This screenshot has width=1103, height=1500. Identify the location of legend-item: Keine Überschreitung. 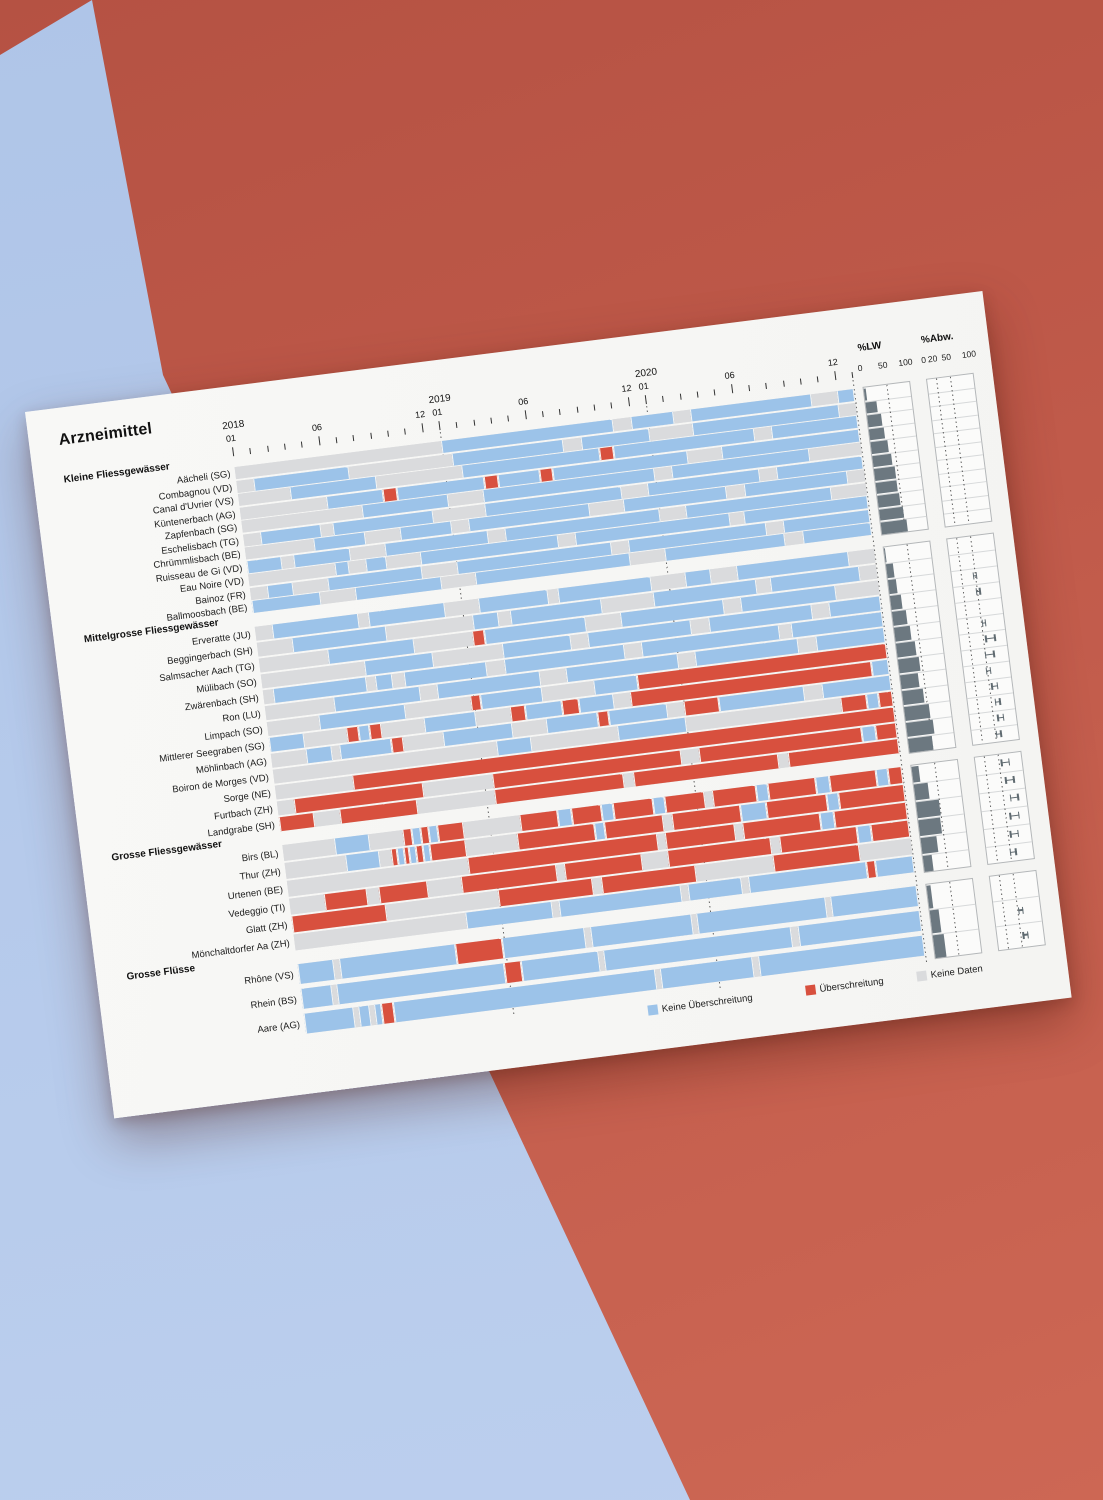
(700, 1004).